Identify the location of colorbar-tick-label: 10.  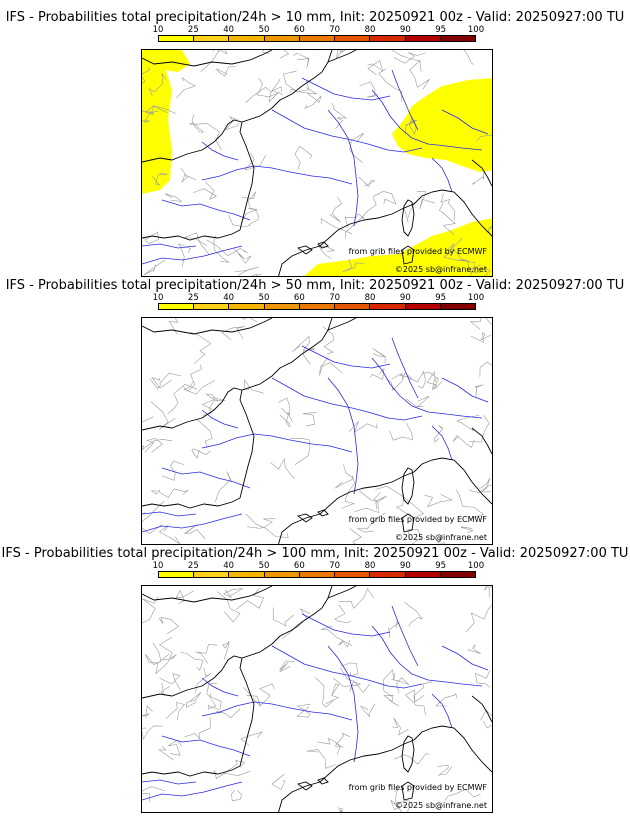
(158, 30).